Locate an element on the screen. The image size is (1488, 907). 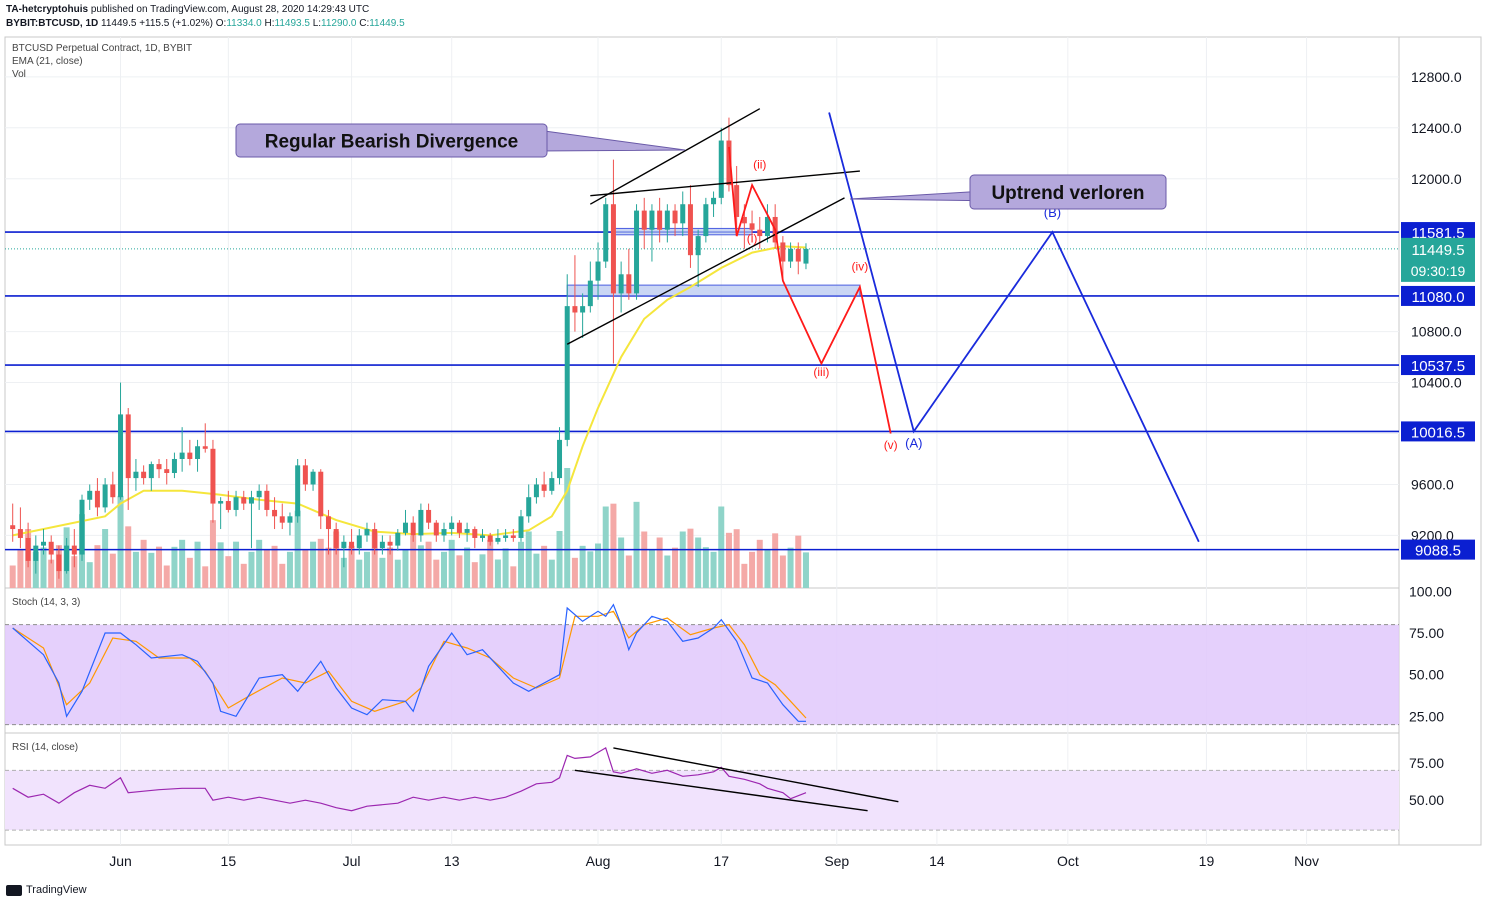
publisher-name: TA-hetcryptohuis is located at coordinates (47, 9).